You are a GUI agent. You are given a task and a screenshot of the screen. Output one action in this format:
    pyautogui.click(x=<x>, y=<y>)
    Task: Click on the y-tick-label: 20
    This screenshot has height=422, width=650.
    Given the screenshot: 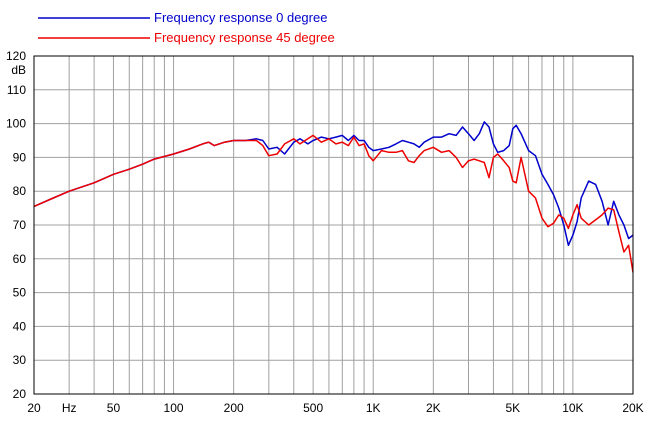 What is the action you would take?
    pyautogui.click(x=20, y=394)
    